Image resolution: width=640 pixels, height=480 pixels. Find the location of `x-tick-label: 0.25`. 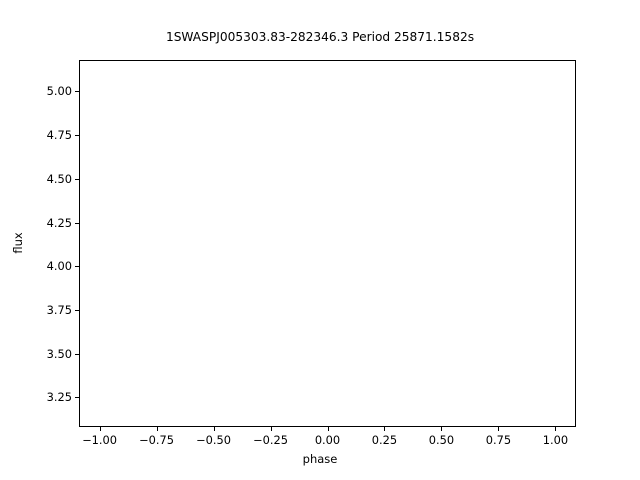

x-tick-label: 0.25 is located at coordinates (384, 440).